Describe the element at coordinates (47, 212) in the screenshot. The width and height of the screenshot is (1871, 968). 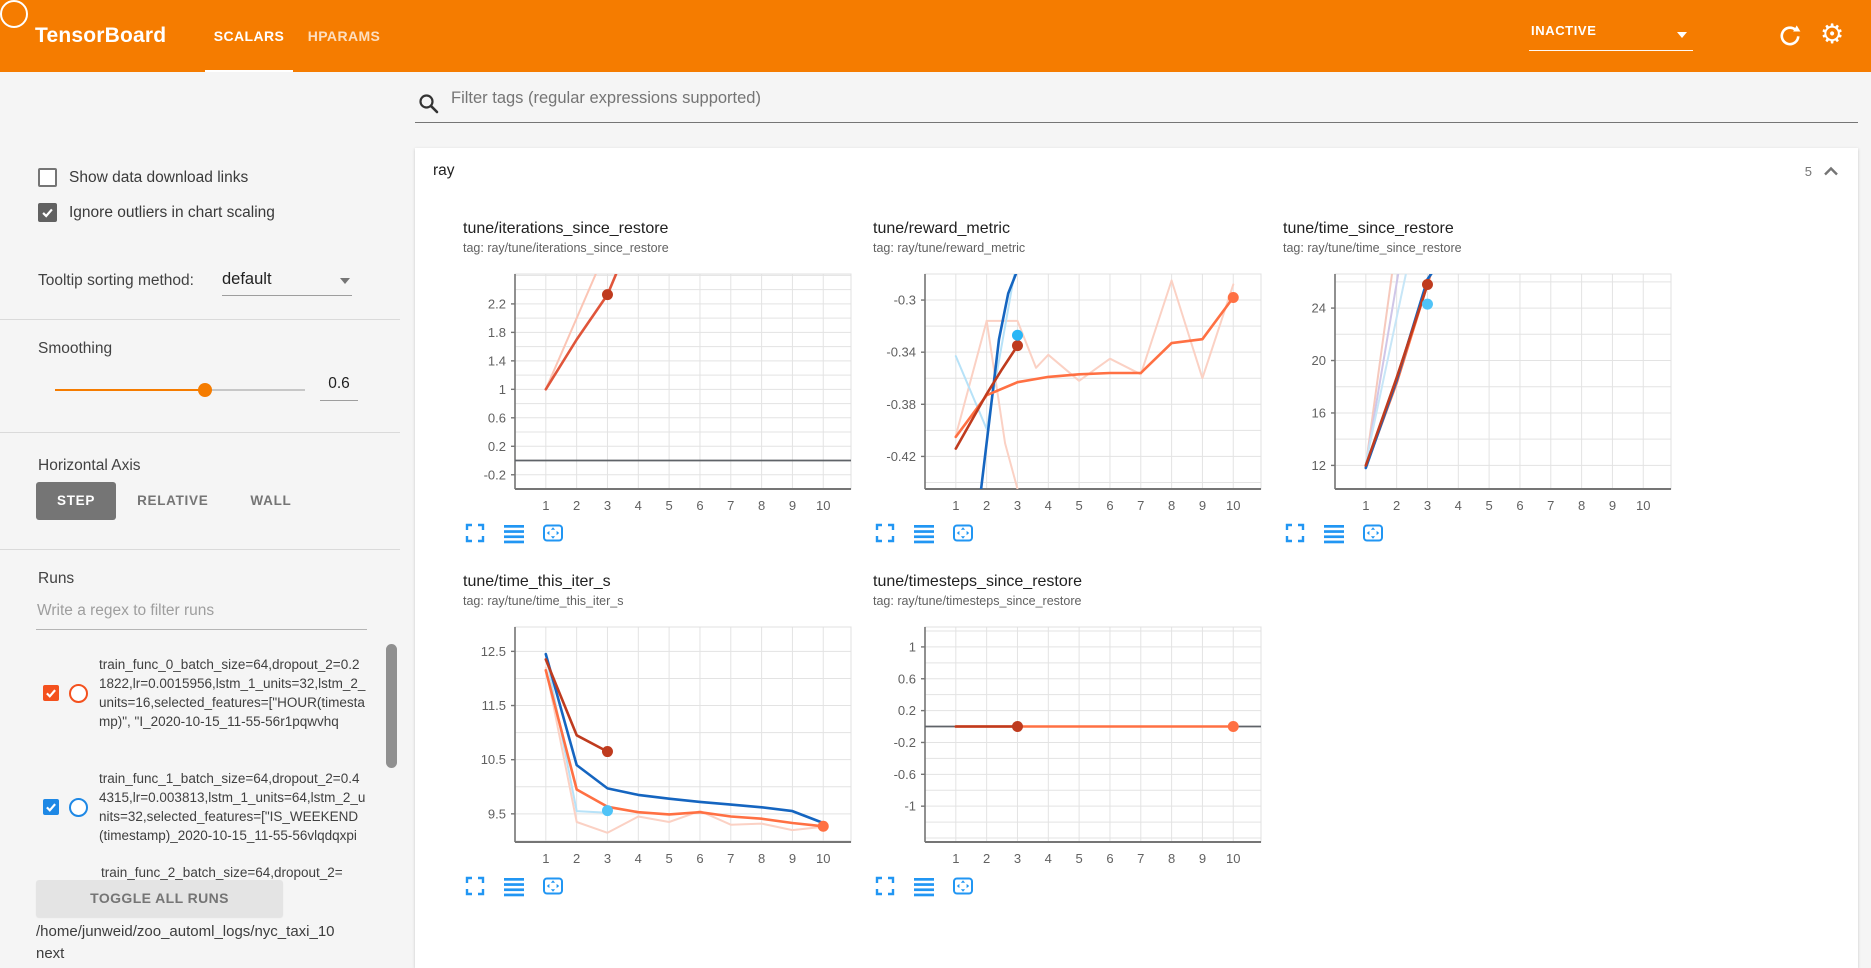
I see `ignore-outliers-checkbox` at that location.